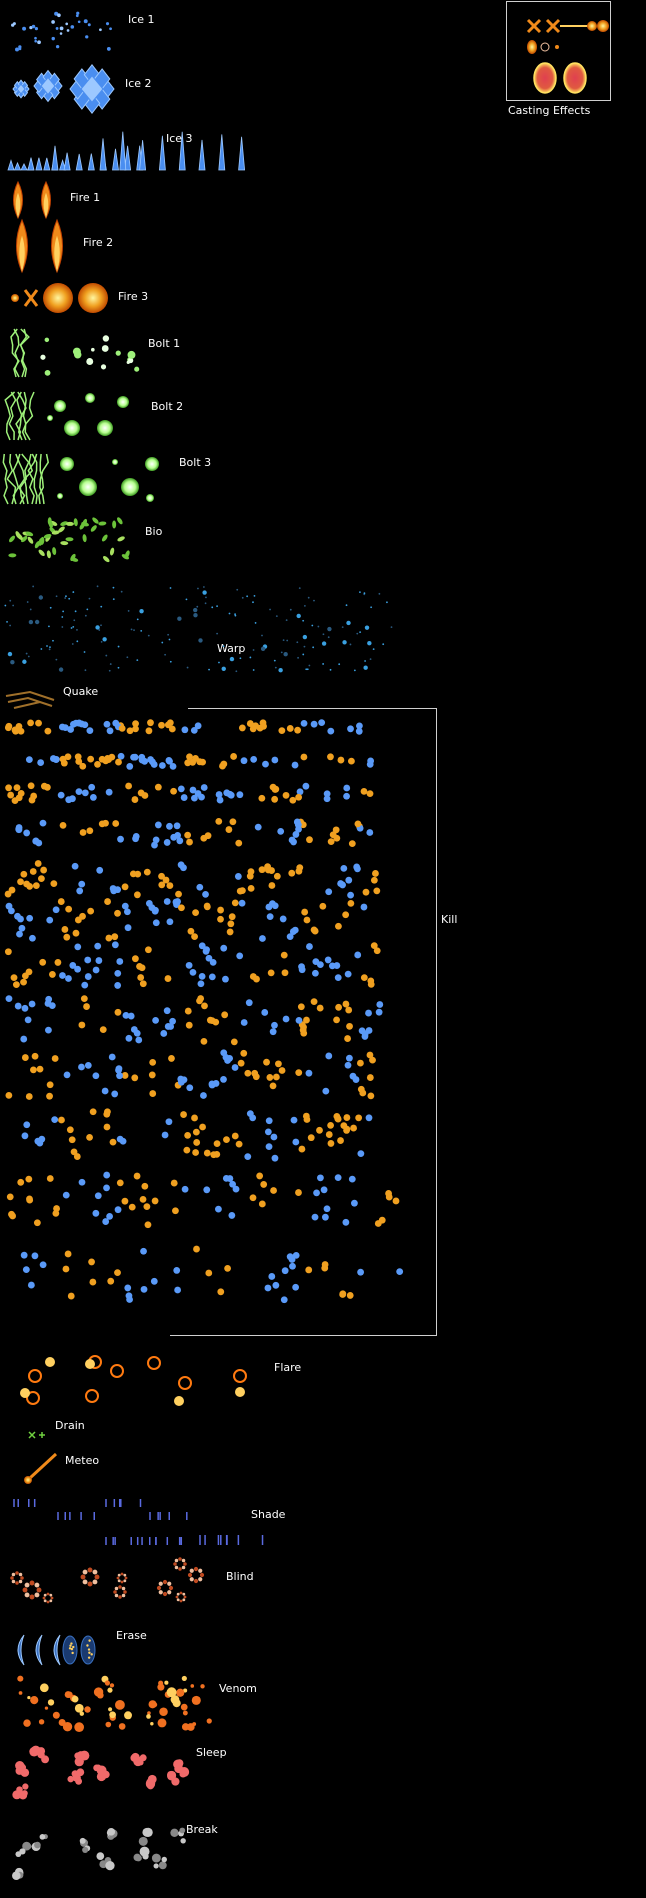  I want to click on erase-crescent, so click(39, 1650).